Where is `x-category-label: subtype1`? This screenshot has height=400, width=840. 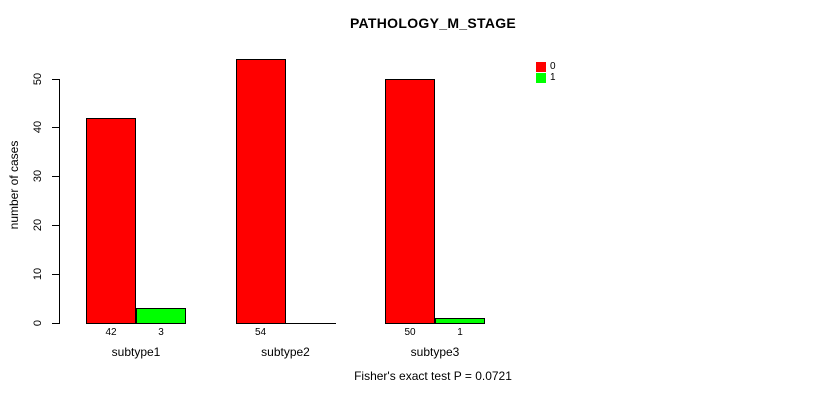 x-category-label: subtype1 is located at coordinates (136, 352).